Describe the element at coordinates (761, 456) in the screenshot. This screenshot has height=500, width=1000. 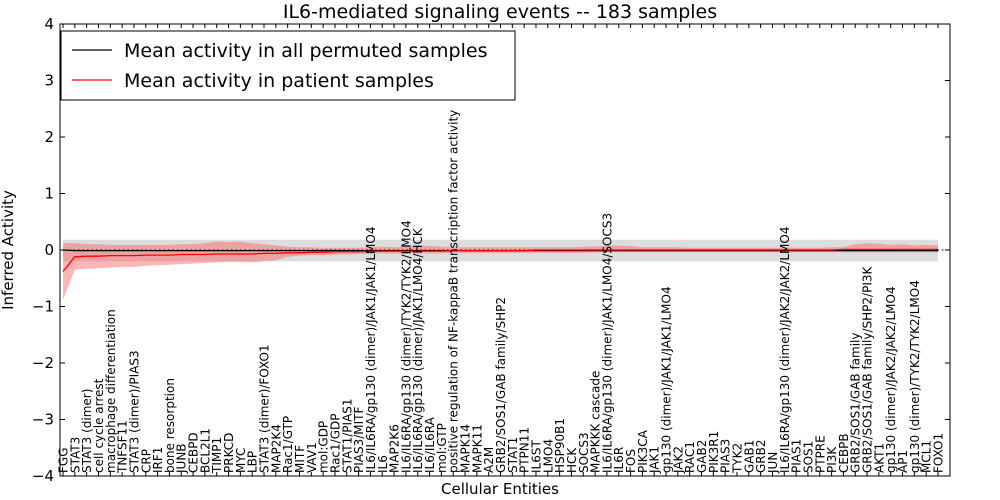
I see `x-tick-label: GRB2` at that location.